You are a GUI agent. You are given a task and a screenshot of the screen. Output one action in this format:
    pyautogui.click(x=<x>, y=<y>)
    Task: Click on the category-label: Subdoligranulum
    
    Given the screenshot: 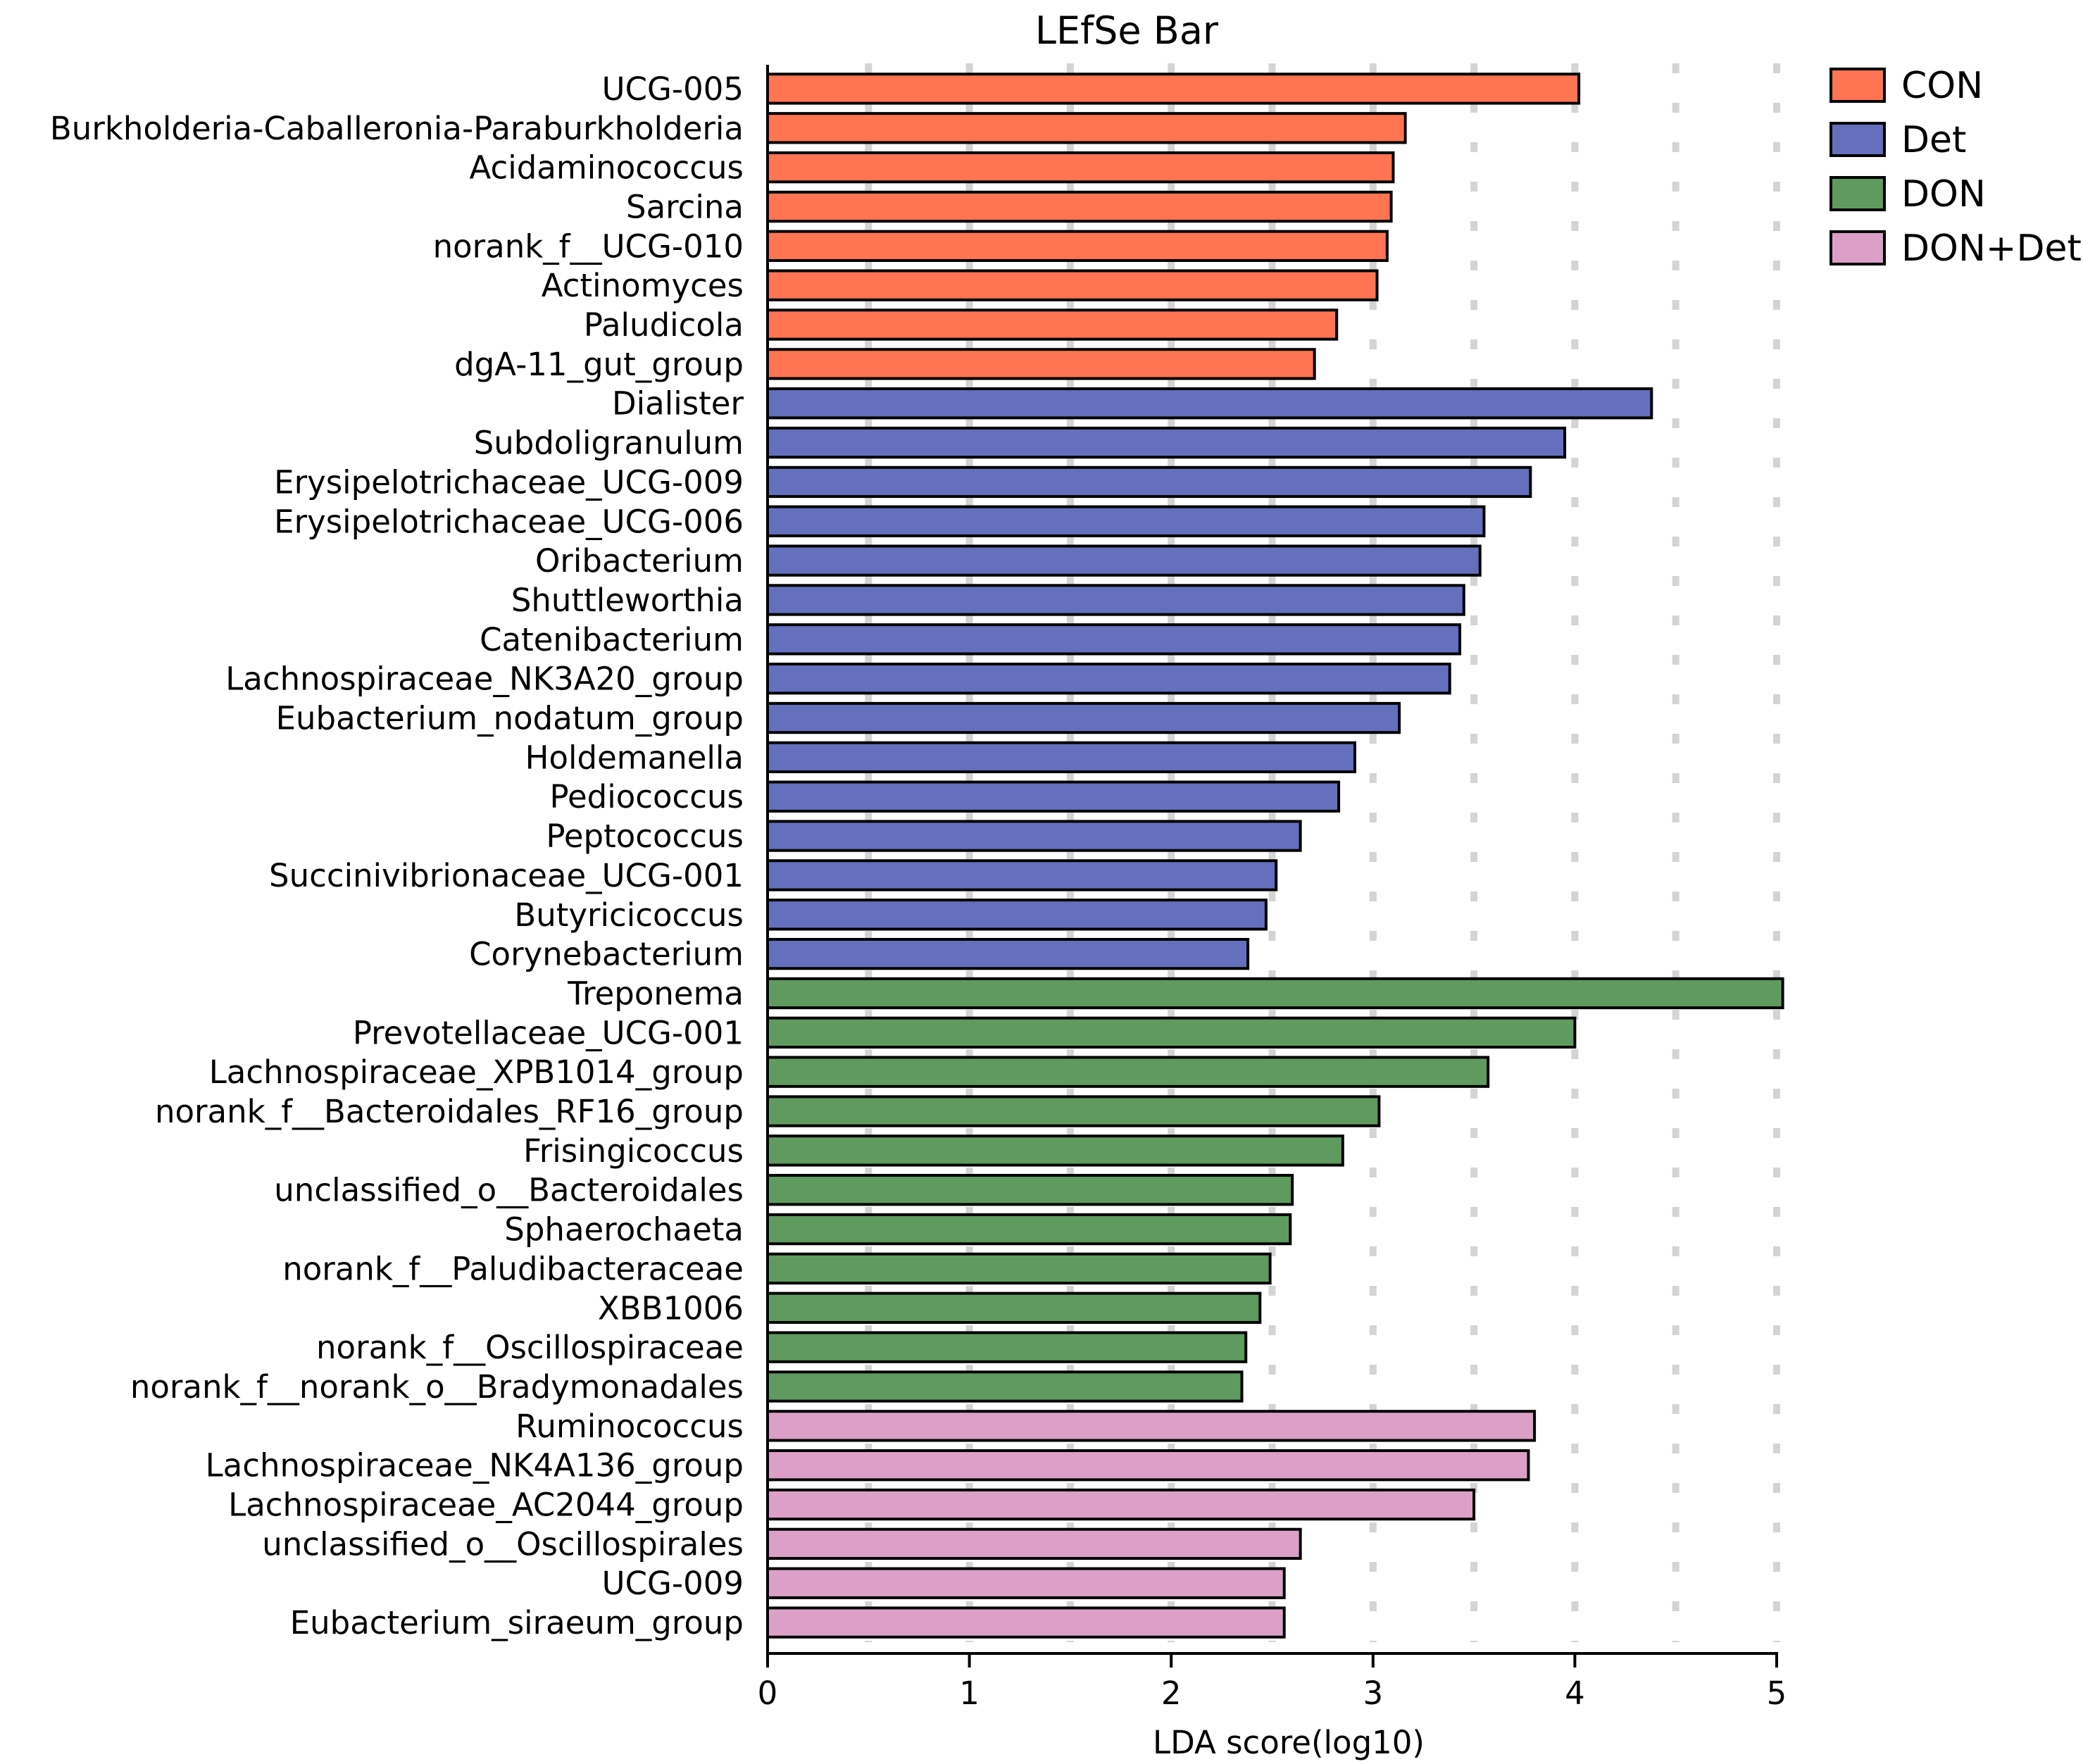 What is the action you would take?
    pyautogui.click(x=609, y=443)
    